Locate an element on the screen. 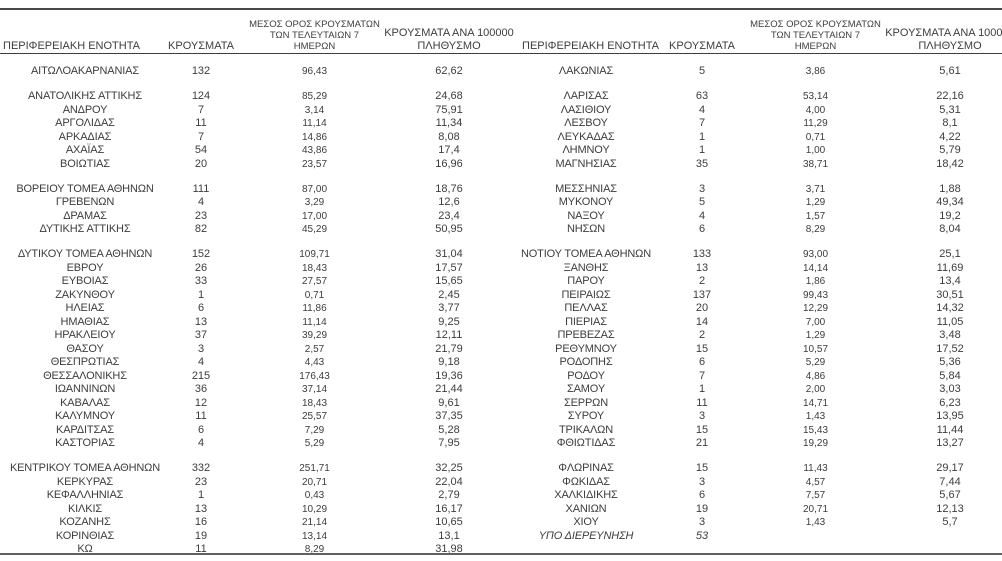 The height and width of the screenshot is (561, 1002). table-row: ΣΕΡΡΩΝ 11 14,71 6,23 is located at coordinates (751, 404).